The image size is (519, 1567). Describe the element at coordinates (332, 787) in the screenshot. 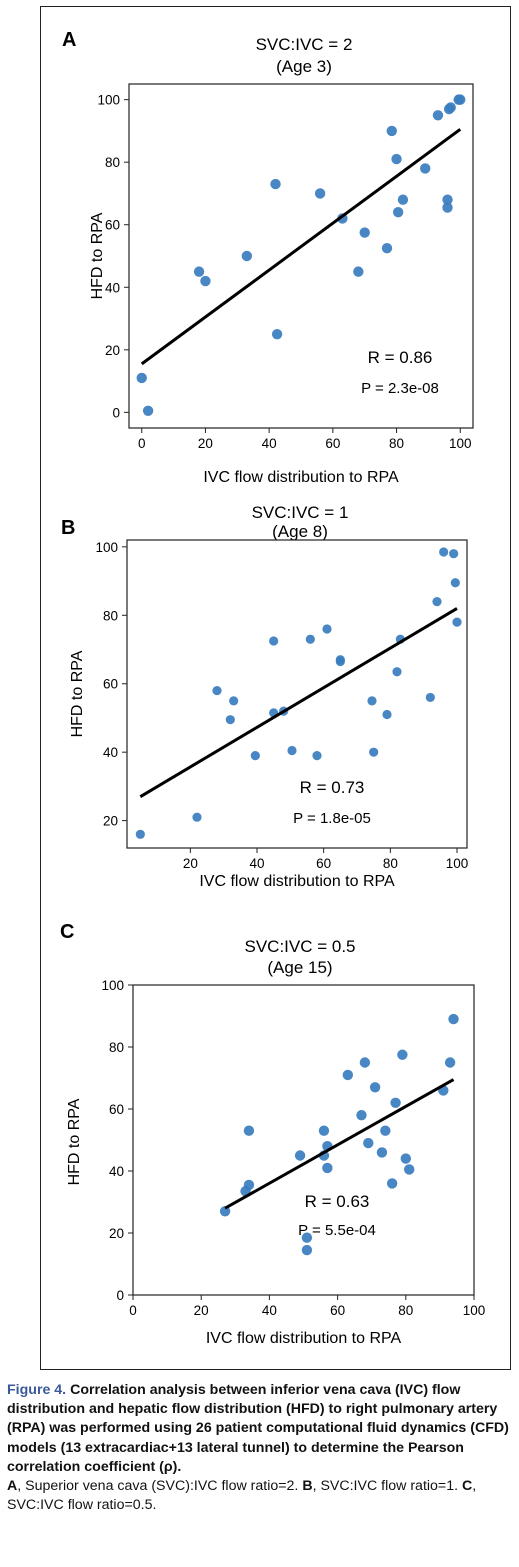

I see `correlation-r-label: R = 0.73` at that location.